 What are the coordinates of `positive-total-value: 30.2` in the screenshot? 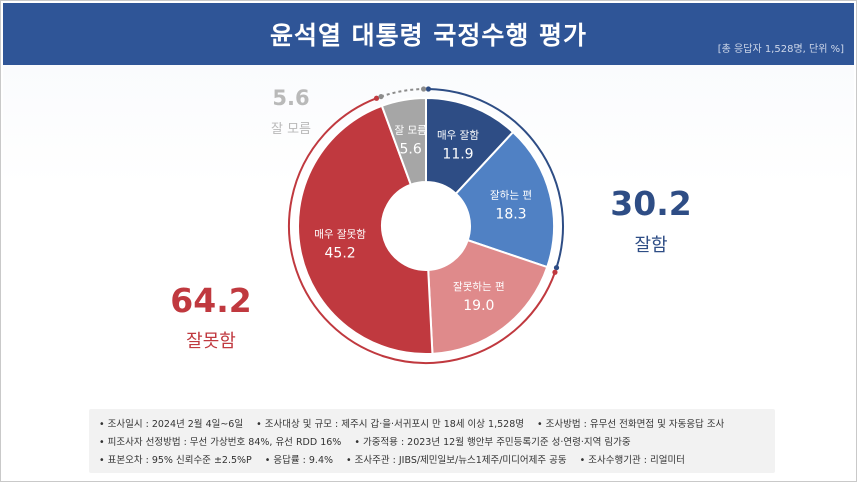 It's located at (651, 203).